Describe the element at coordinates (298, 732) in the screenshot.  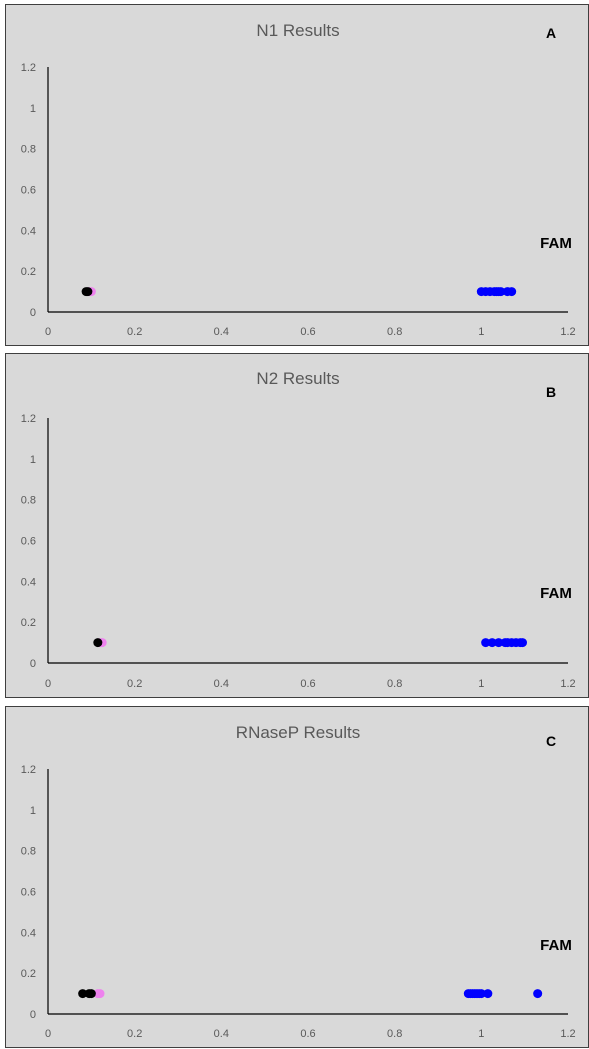
I see `chart-title: RNaseP Results` at that location.